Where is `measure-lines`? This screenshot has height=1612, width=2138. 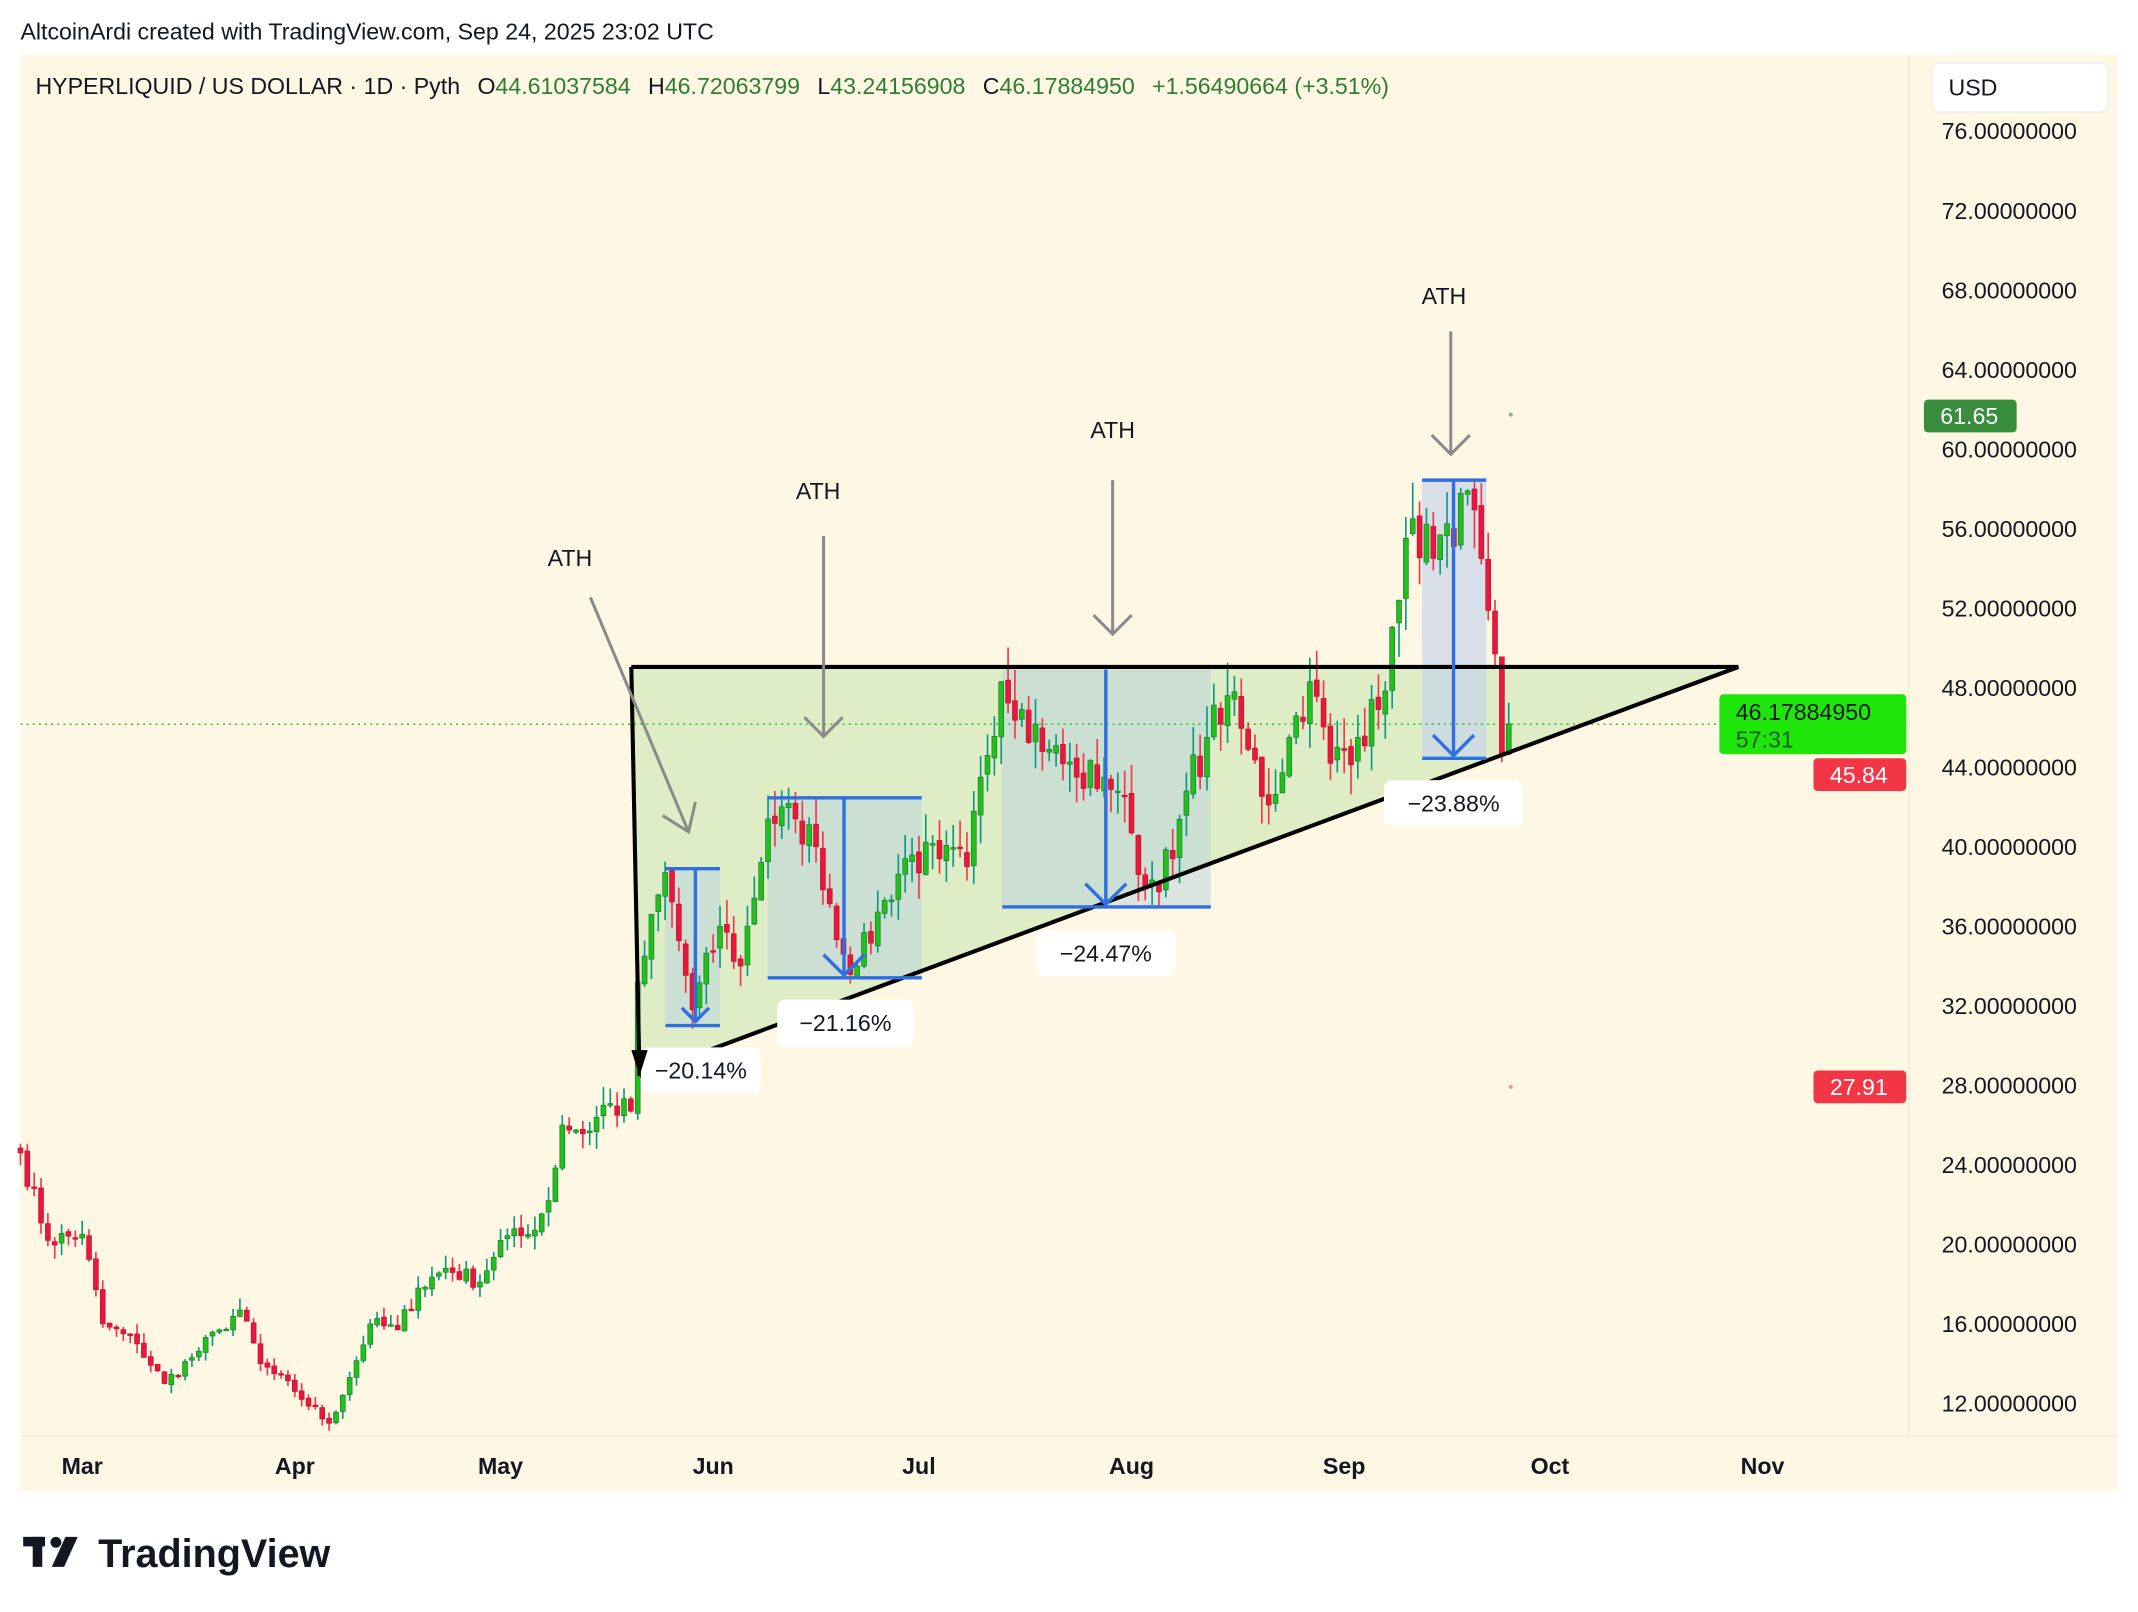
measure-lines is located at coordinates (1076, 753).